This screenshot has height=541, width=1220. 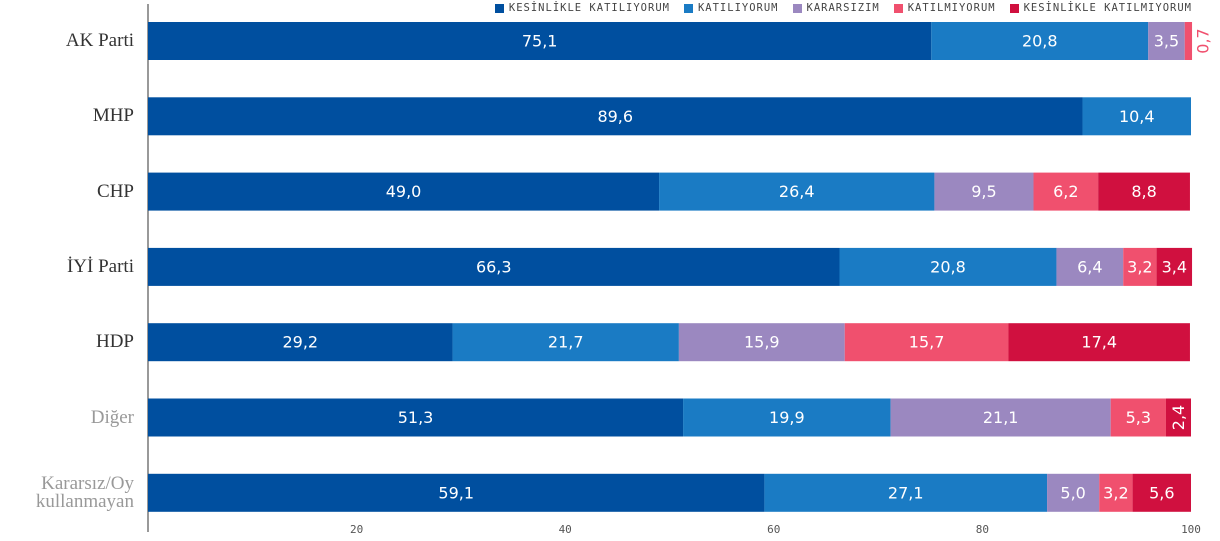 I want to click on legend-label: KESİNLİKLE KATILIYORUM, so click(x=589, y=8).